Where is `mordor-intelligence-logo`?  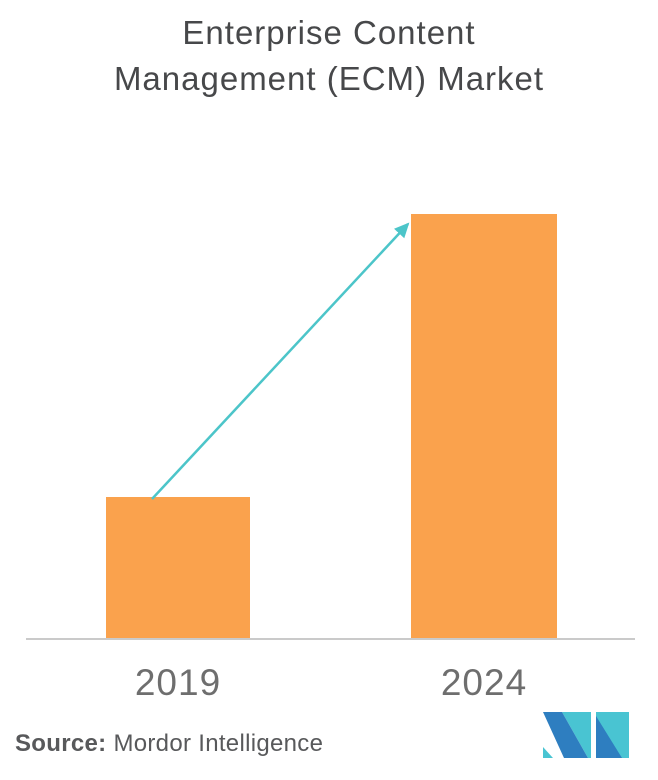 mordor-intelligence-logo is located at coordinates (586, 735).